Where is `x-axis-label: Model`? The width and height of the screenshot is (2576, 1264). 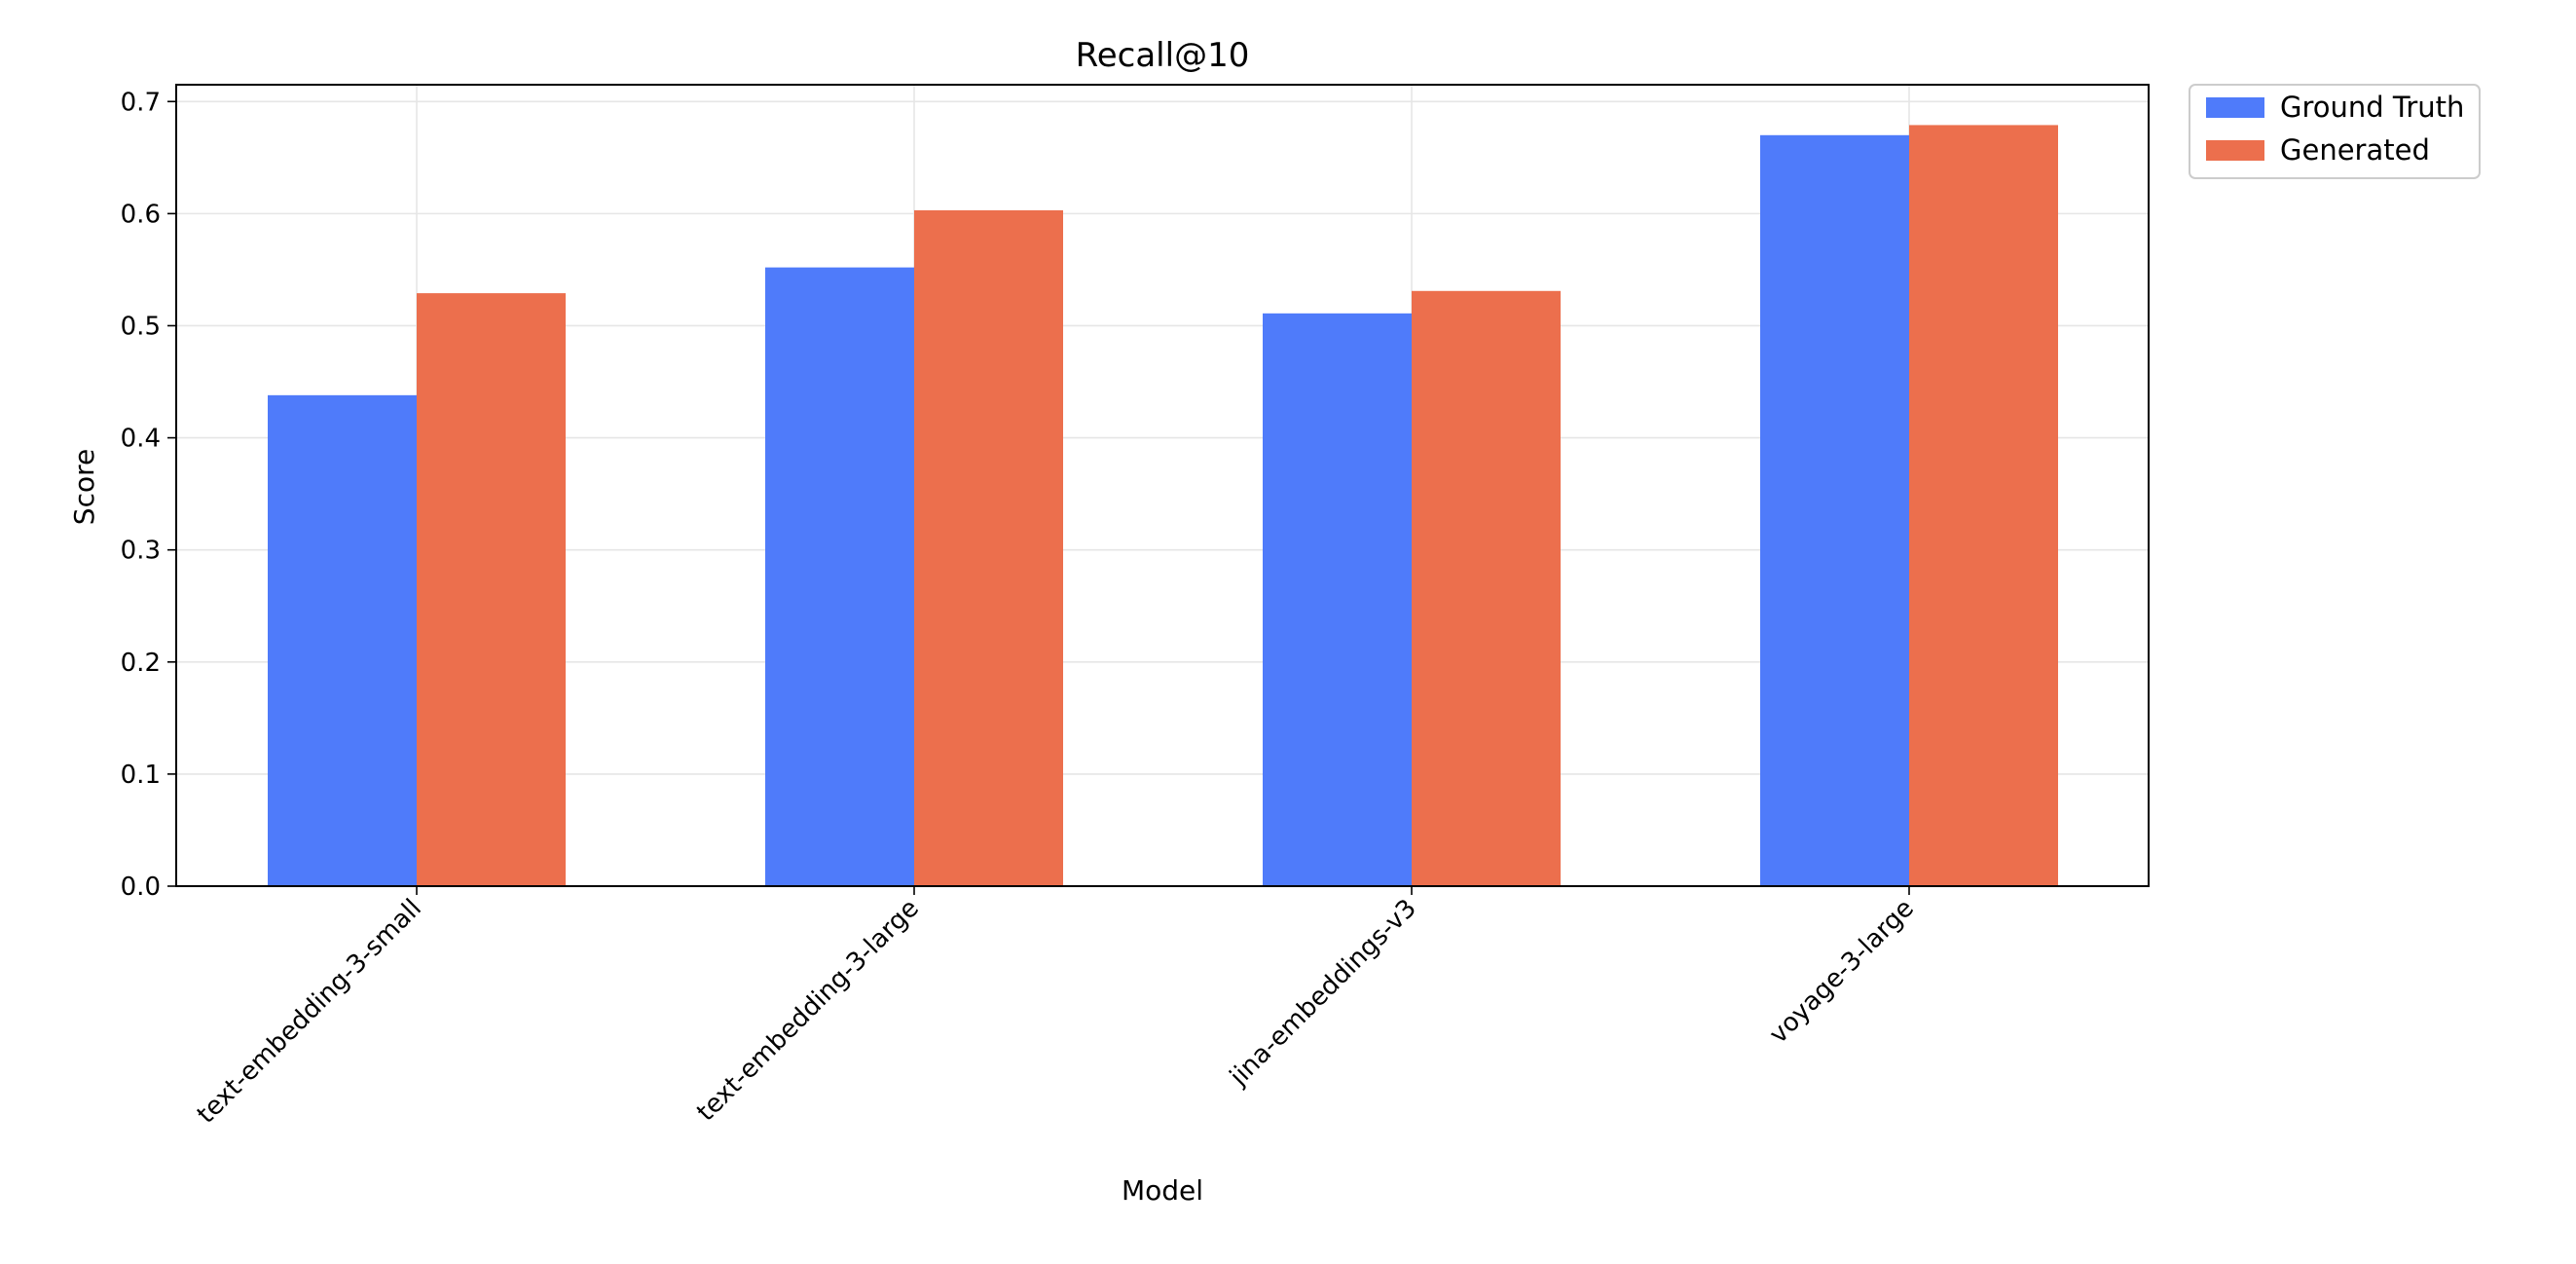
x-axis-label: Model is located at coordinates (1162, 1190).